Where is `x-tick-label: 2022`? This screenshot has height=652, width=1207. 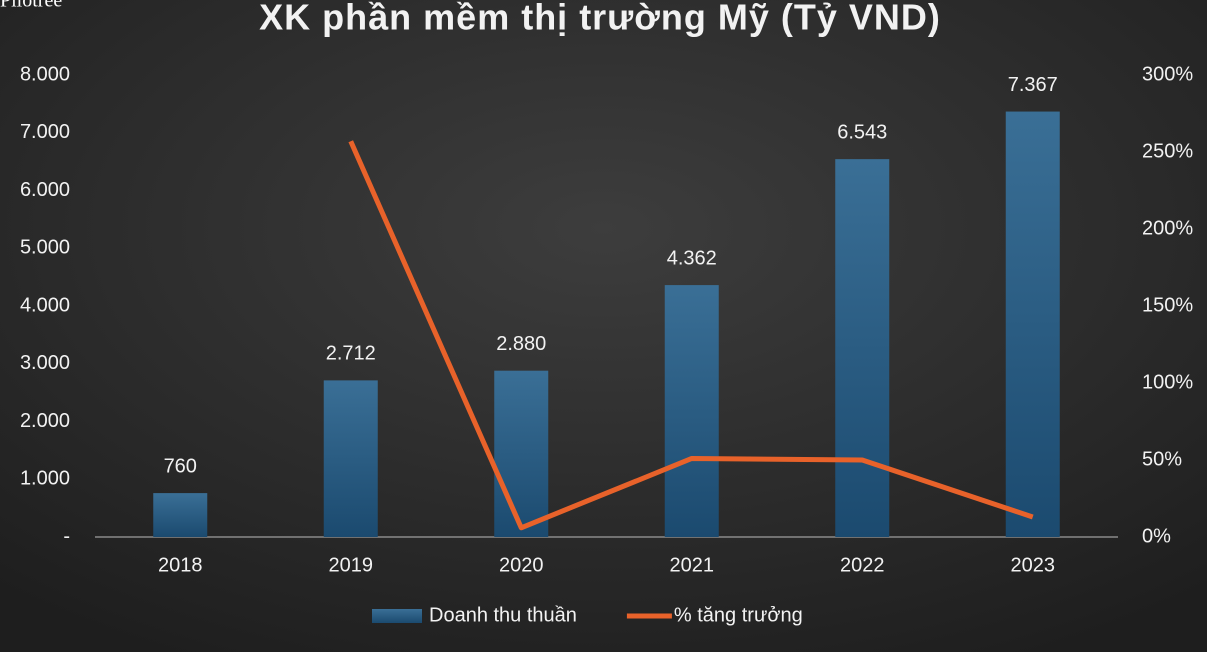
x-tick-label: 2022 is located at coordinates (862, 565).